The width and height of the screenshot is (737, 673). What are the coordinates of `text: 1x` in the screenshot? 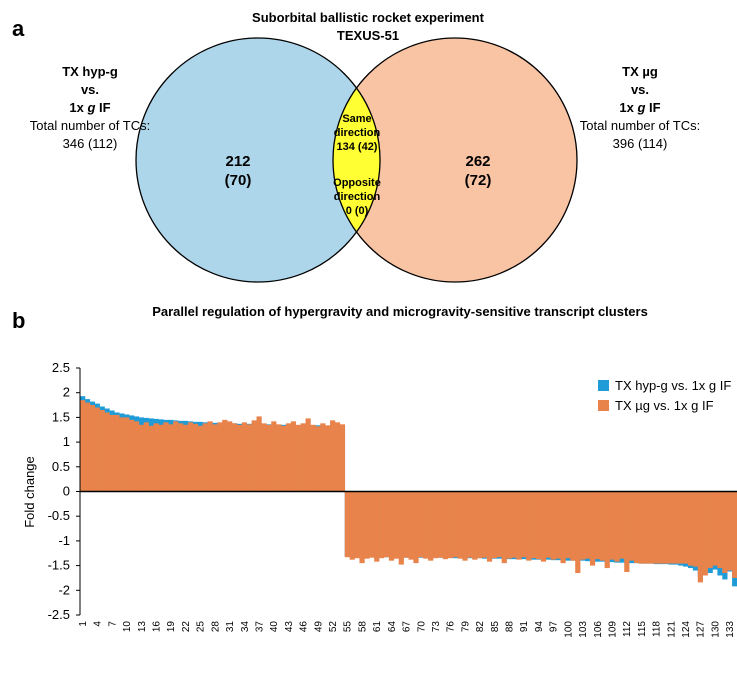 It's located at (626, 107).